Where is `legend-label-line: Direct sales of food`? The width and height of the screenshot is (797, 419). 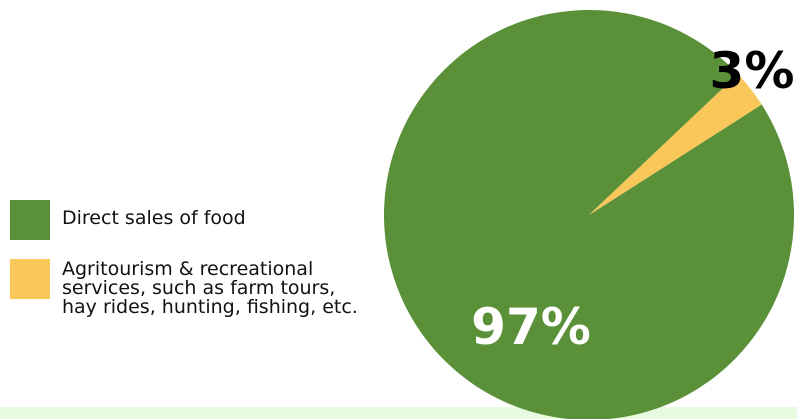 legend-label-line: Direct sales of food is located at coordinates (154, 218).